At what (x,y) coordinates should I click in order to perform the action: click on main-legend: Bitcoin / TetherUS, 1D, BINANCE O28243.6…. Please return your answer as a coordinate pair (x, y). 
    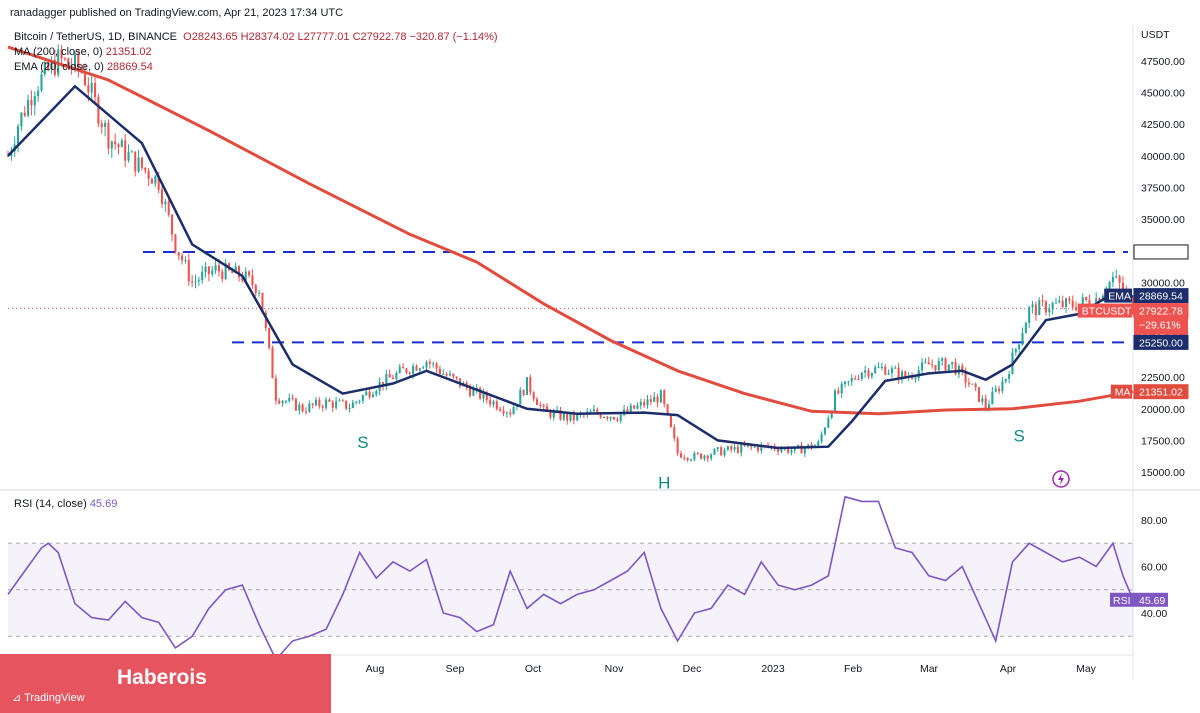
    Looking at the image, I should click on (256, 37).